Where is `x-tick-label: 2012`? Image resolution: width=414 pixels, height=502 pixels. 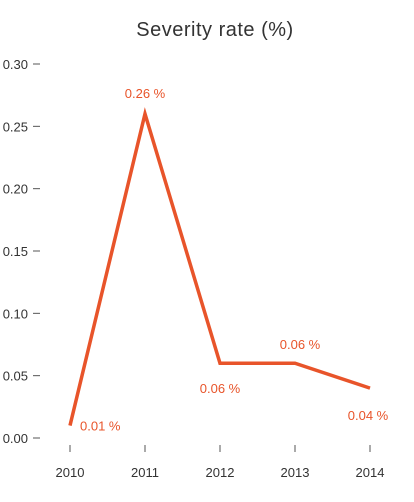
x-tick-label: 2012 is located at coordinates (220, 472).